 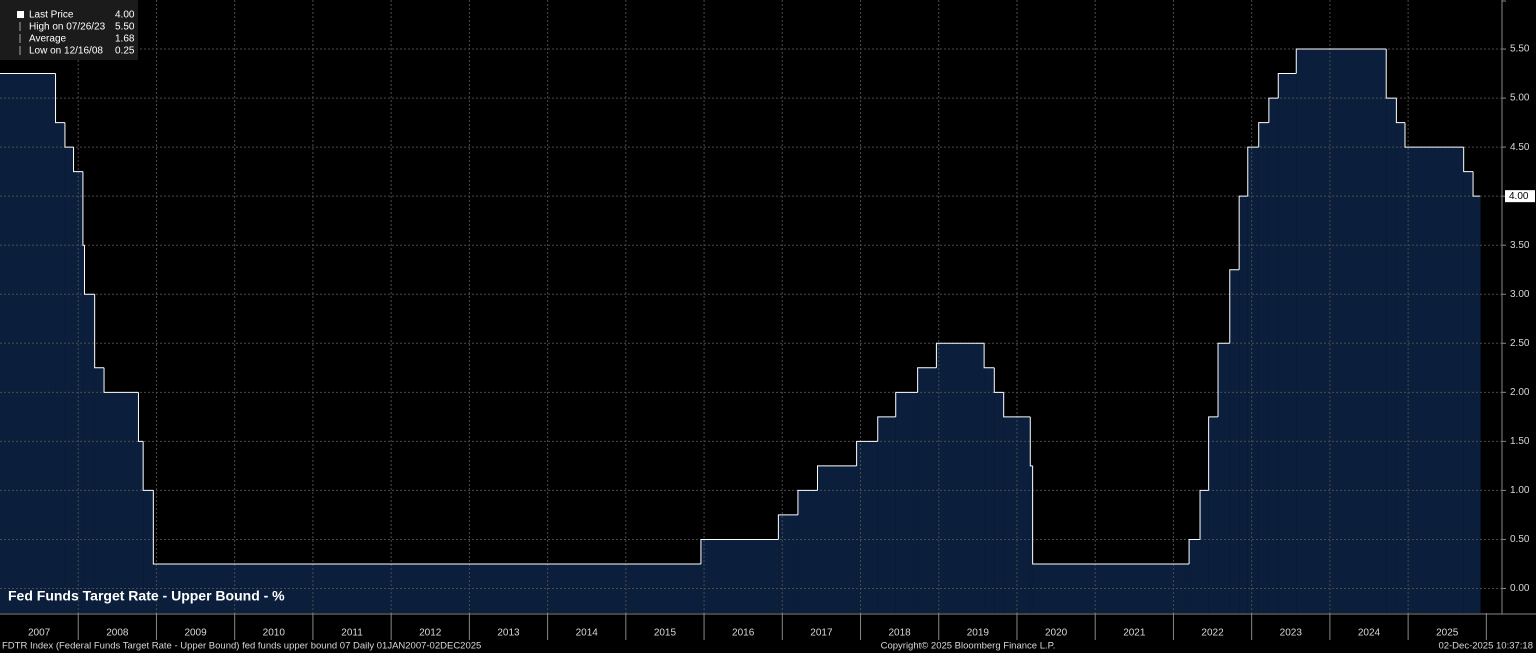 I want to click on x-tick-label: 2021, so click(x=1134, y=633).